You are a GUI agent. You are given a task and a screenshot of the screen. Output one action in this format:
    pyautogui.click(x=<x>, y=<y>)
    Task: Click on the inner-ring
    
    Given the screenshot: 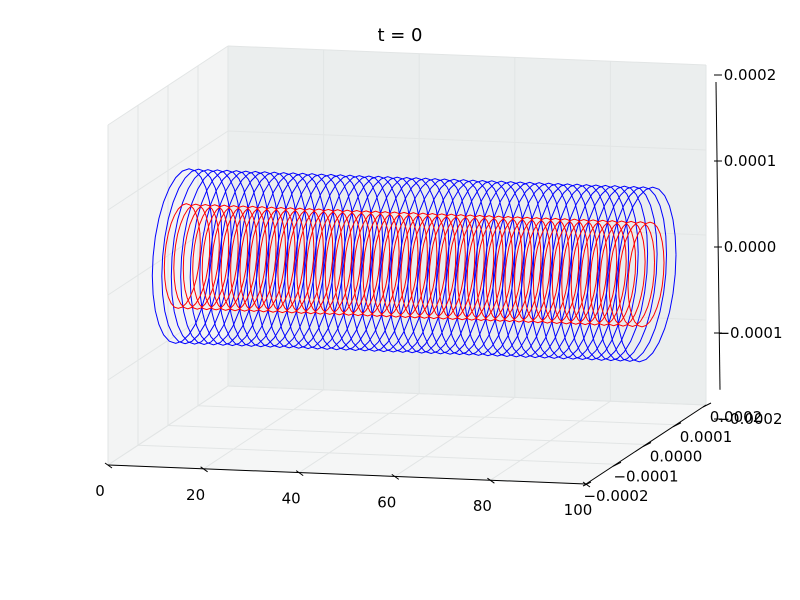 What is the action you would take?
    pyautogui.click(x=646, y=274)
    